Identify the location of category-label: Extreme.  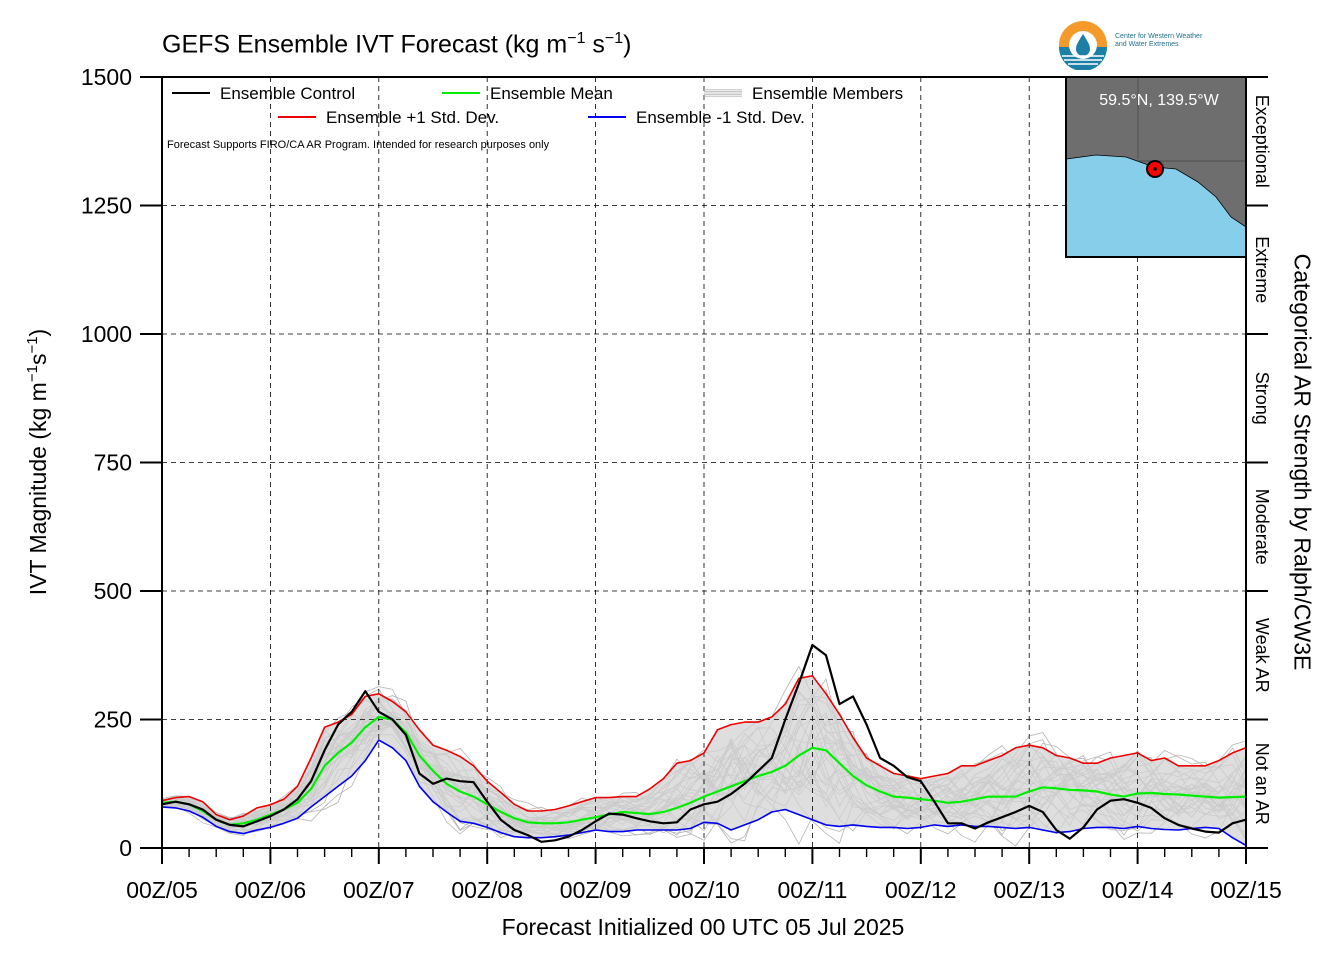
(1262, 269).